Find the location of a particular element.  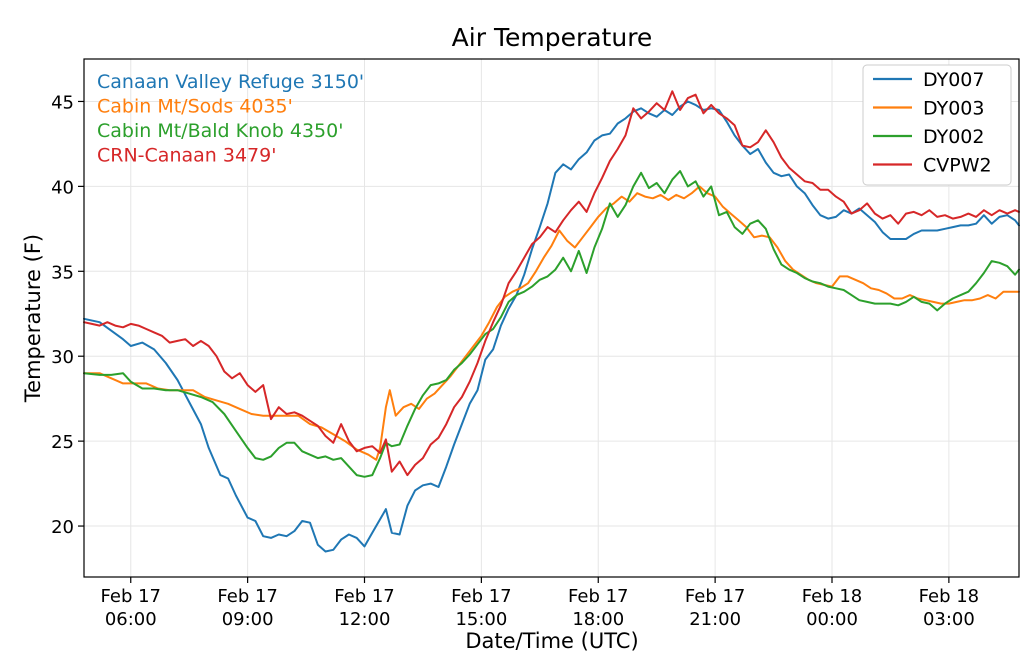

station-annotation: Cabin Mt/Bald Knob 4350' is located at coordinates (220, 131).